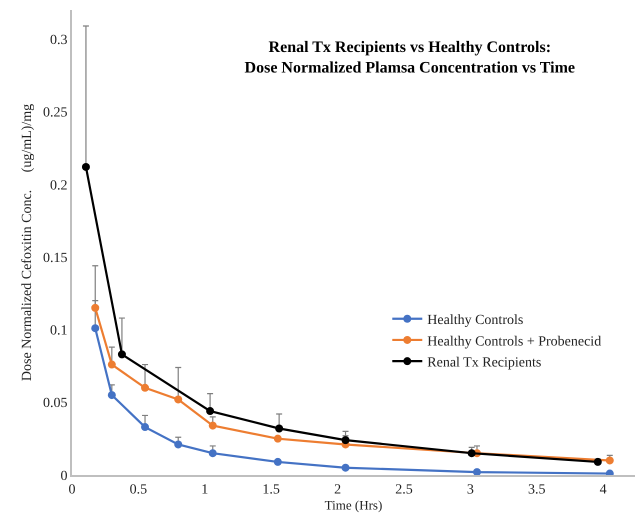 This screenshot has height=517, width=644. I want to click on text: Renal Tx Recipients vs Healthy Controls: Dose Normalized Plamsa Concentration vs Time, so click(410, 57).